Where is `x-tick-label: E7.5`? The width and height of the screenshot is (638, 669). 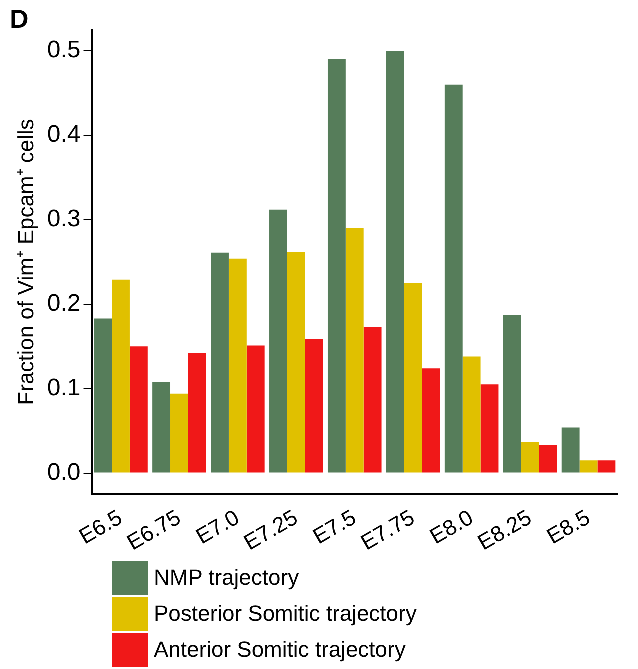 x-tick-label: E7.5 is located at coordinates (334, 527).